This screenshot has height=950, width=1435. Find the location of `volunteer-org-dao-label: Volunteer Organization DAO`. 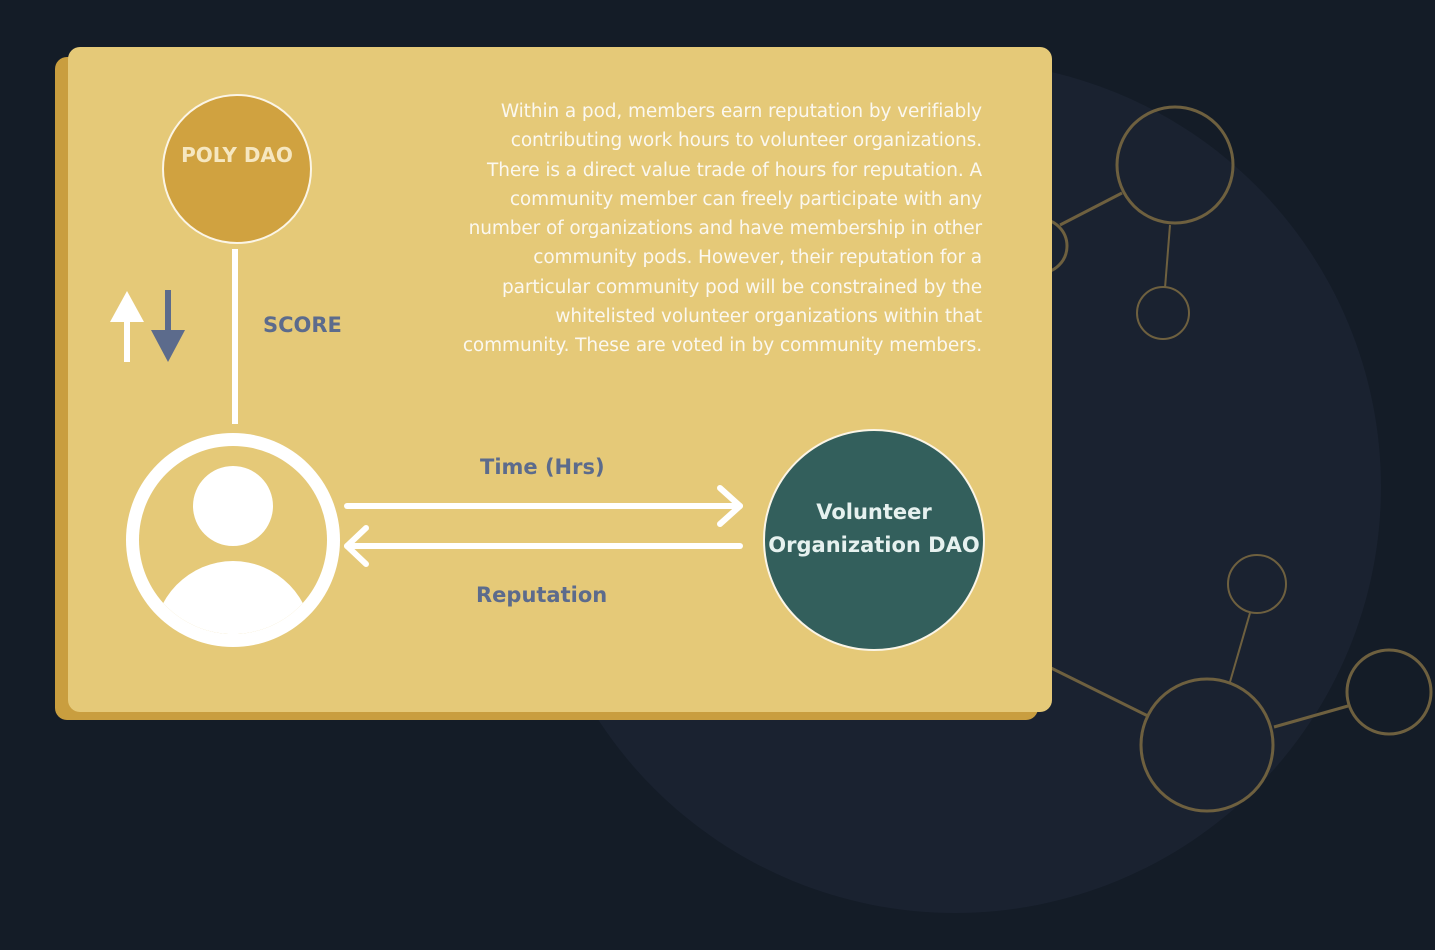

volunteer-org-dao-label: Volunteer Organization DAO is located at coordinates (874, 529).